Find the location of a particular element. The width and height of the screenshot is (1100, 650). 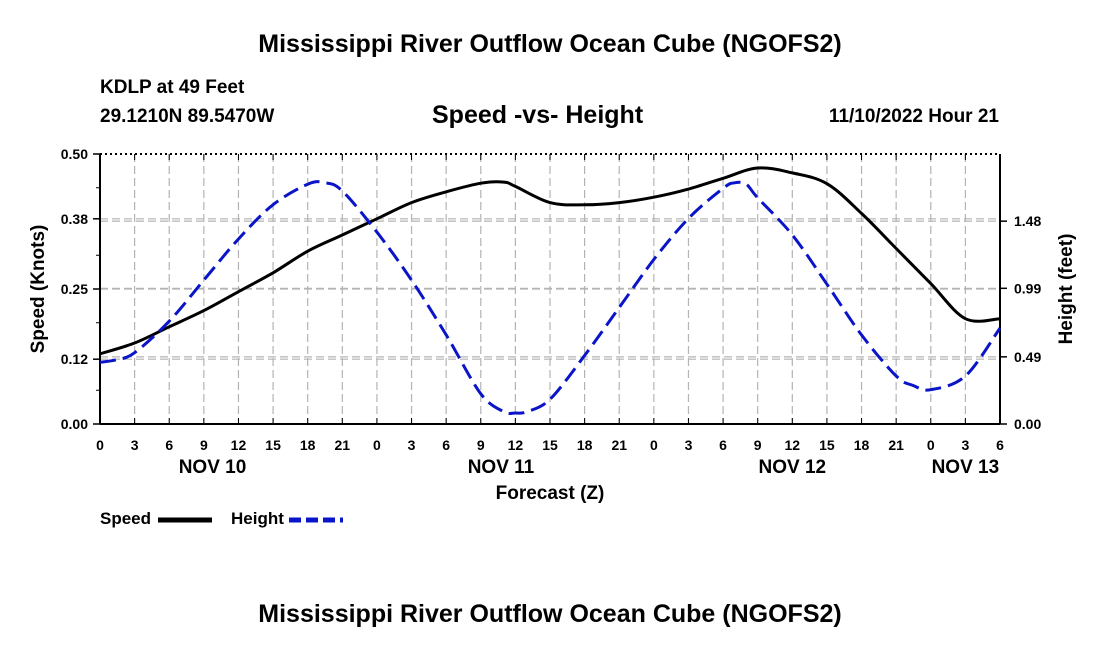

y-tick-label: 0.25 is located at coordinates (74, 289).